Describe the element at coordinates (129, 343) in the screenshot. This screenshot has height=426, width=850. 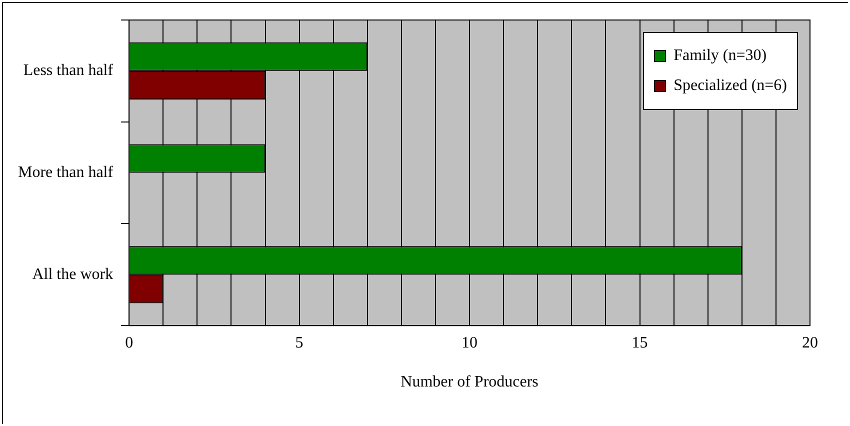
I see `x-tick-label: 0` at that location.